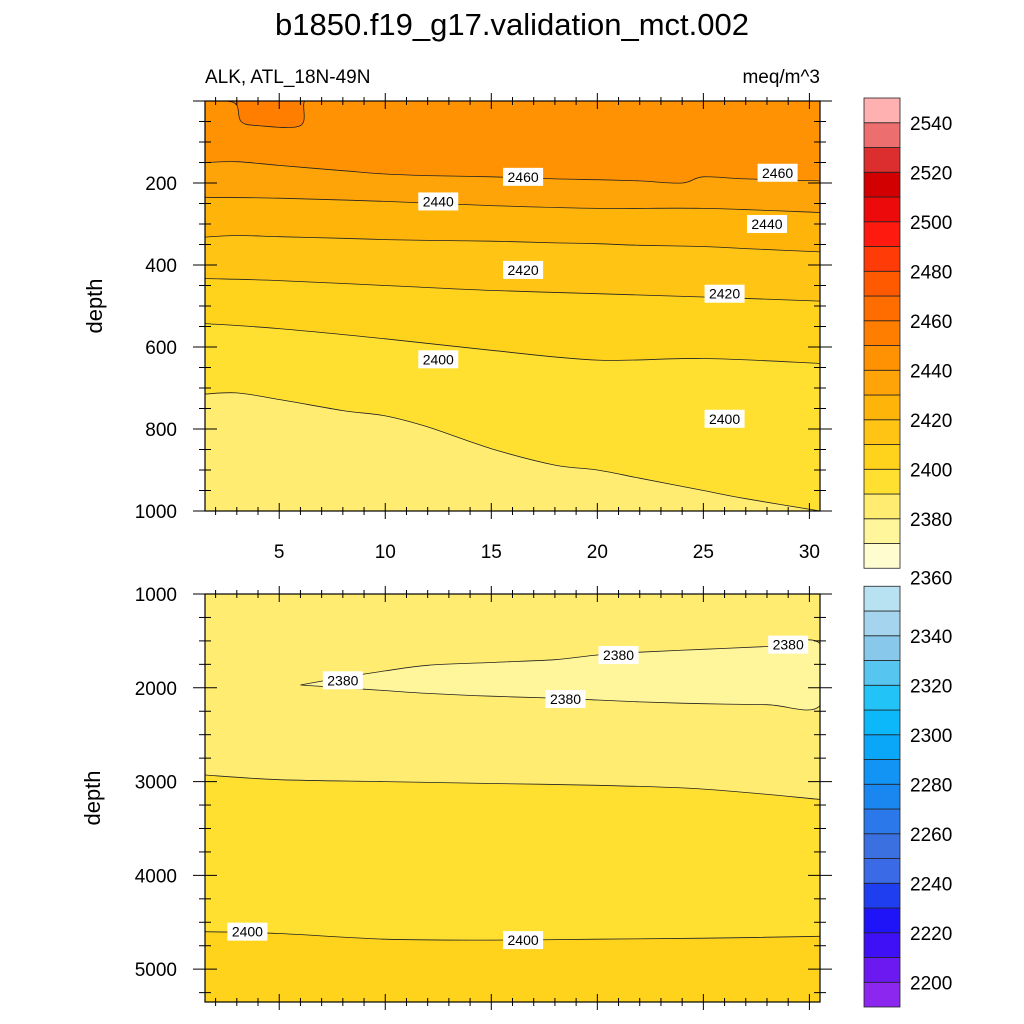  What do you see at coordinates (931, 736) in the screenshot?
I see `colorbar-label: 2300` at bounding box center [931, 736].